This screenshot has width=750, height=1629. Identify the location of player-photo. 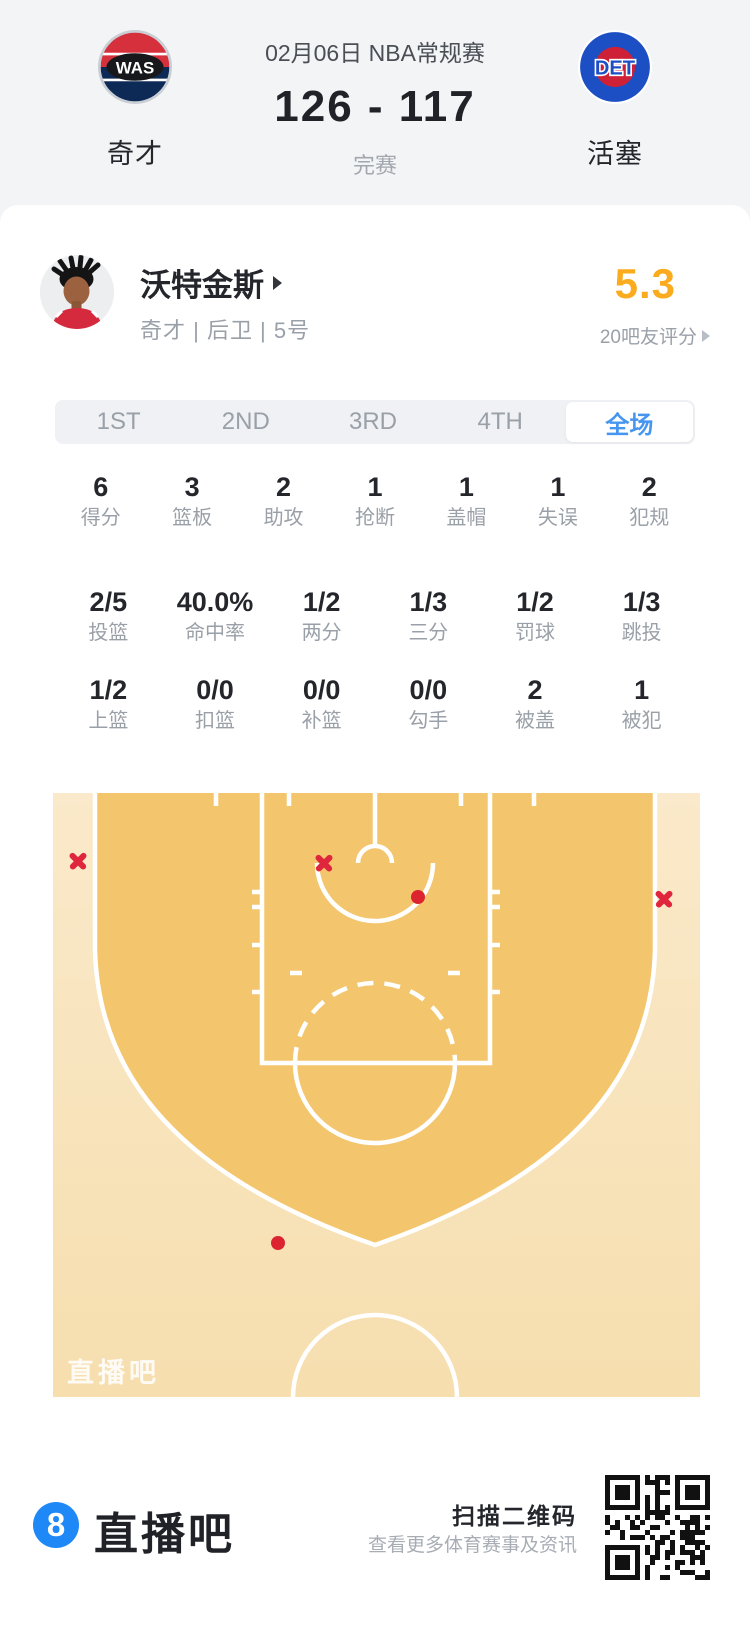
(77, 292).